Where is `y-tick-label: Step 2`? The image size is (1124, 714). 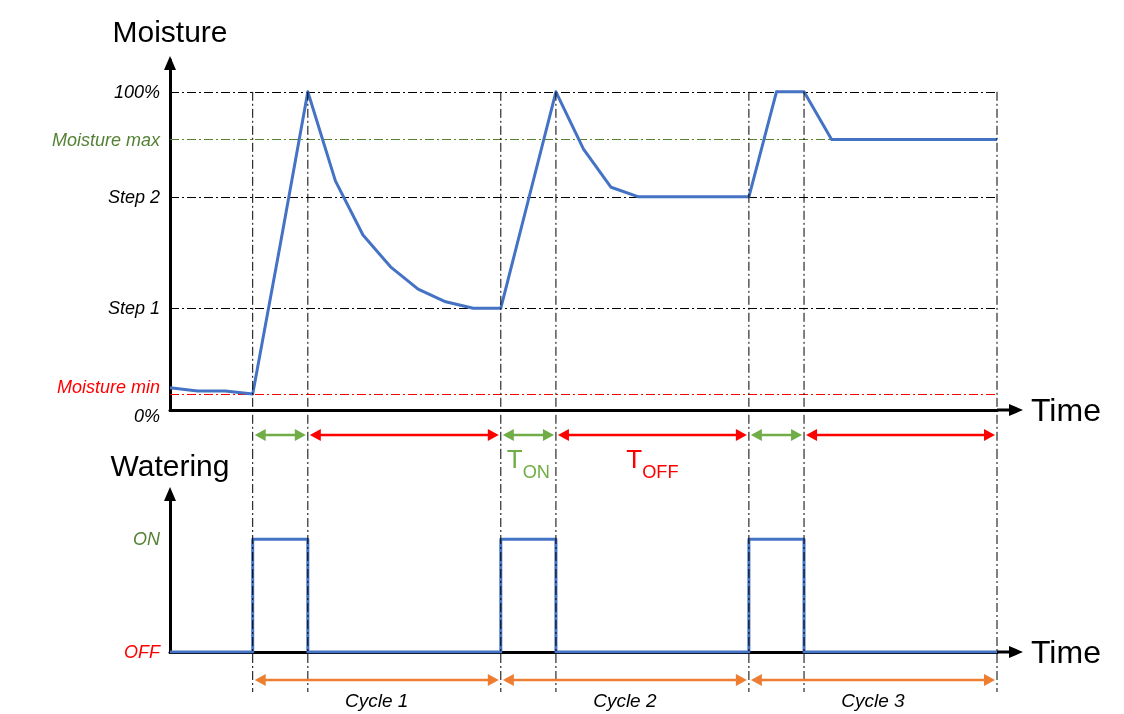 y-tick-label: Step 2 is located at coordinates (133, 196).